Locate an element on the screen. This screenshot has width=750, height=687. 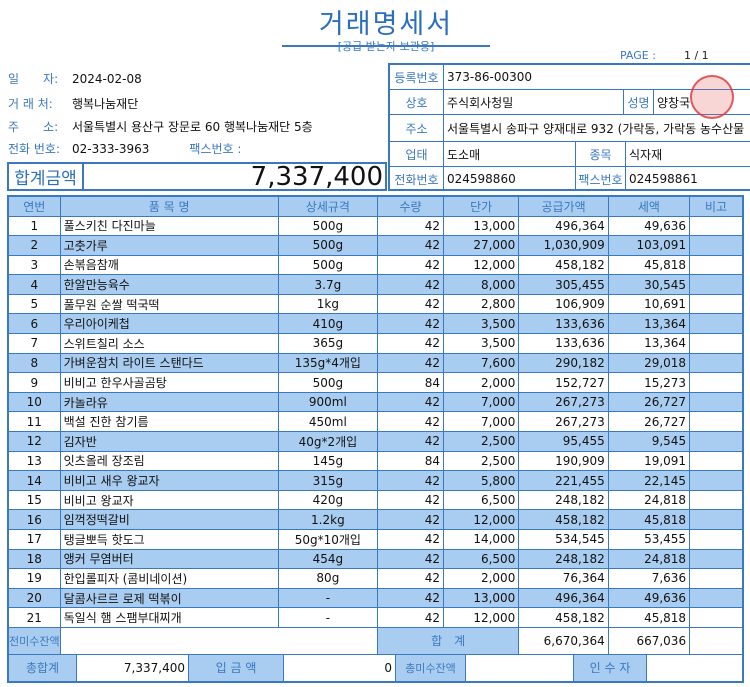
table-row: 18 앵커 무염버터 454g 42 6,500 248,182 24,818 is located at coordinates (375, 559).